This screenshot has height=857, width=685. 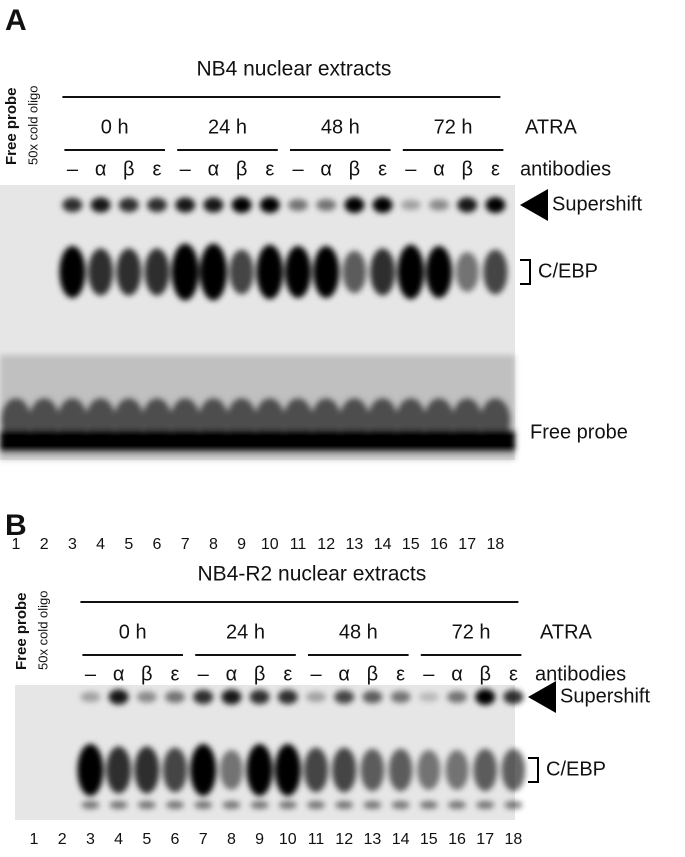 What do you see at coordinates (326, 544) in the screenshot?
I see `lane-number: 12` at bounding box center [326, 544].